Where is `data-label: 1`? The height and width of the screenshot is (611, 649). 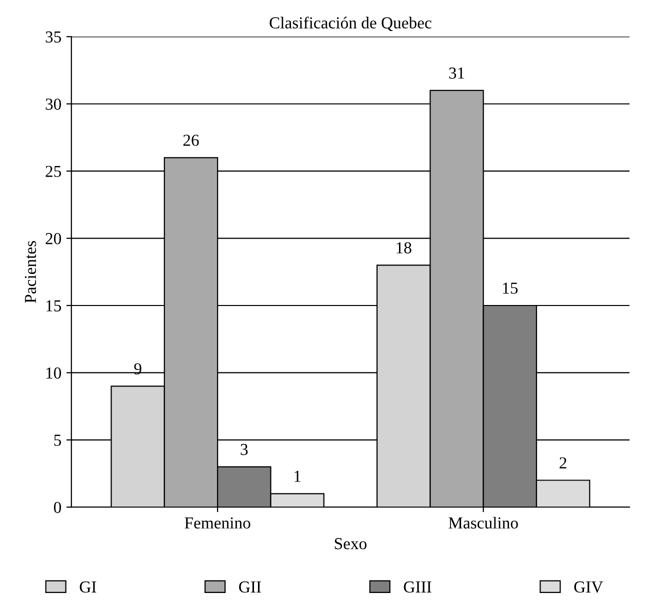
data-label: 1 is located at coordinates (297, 476).